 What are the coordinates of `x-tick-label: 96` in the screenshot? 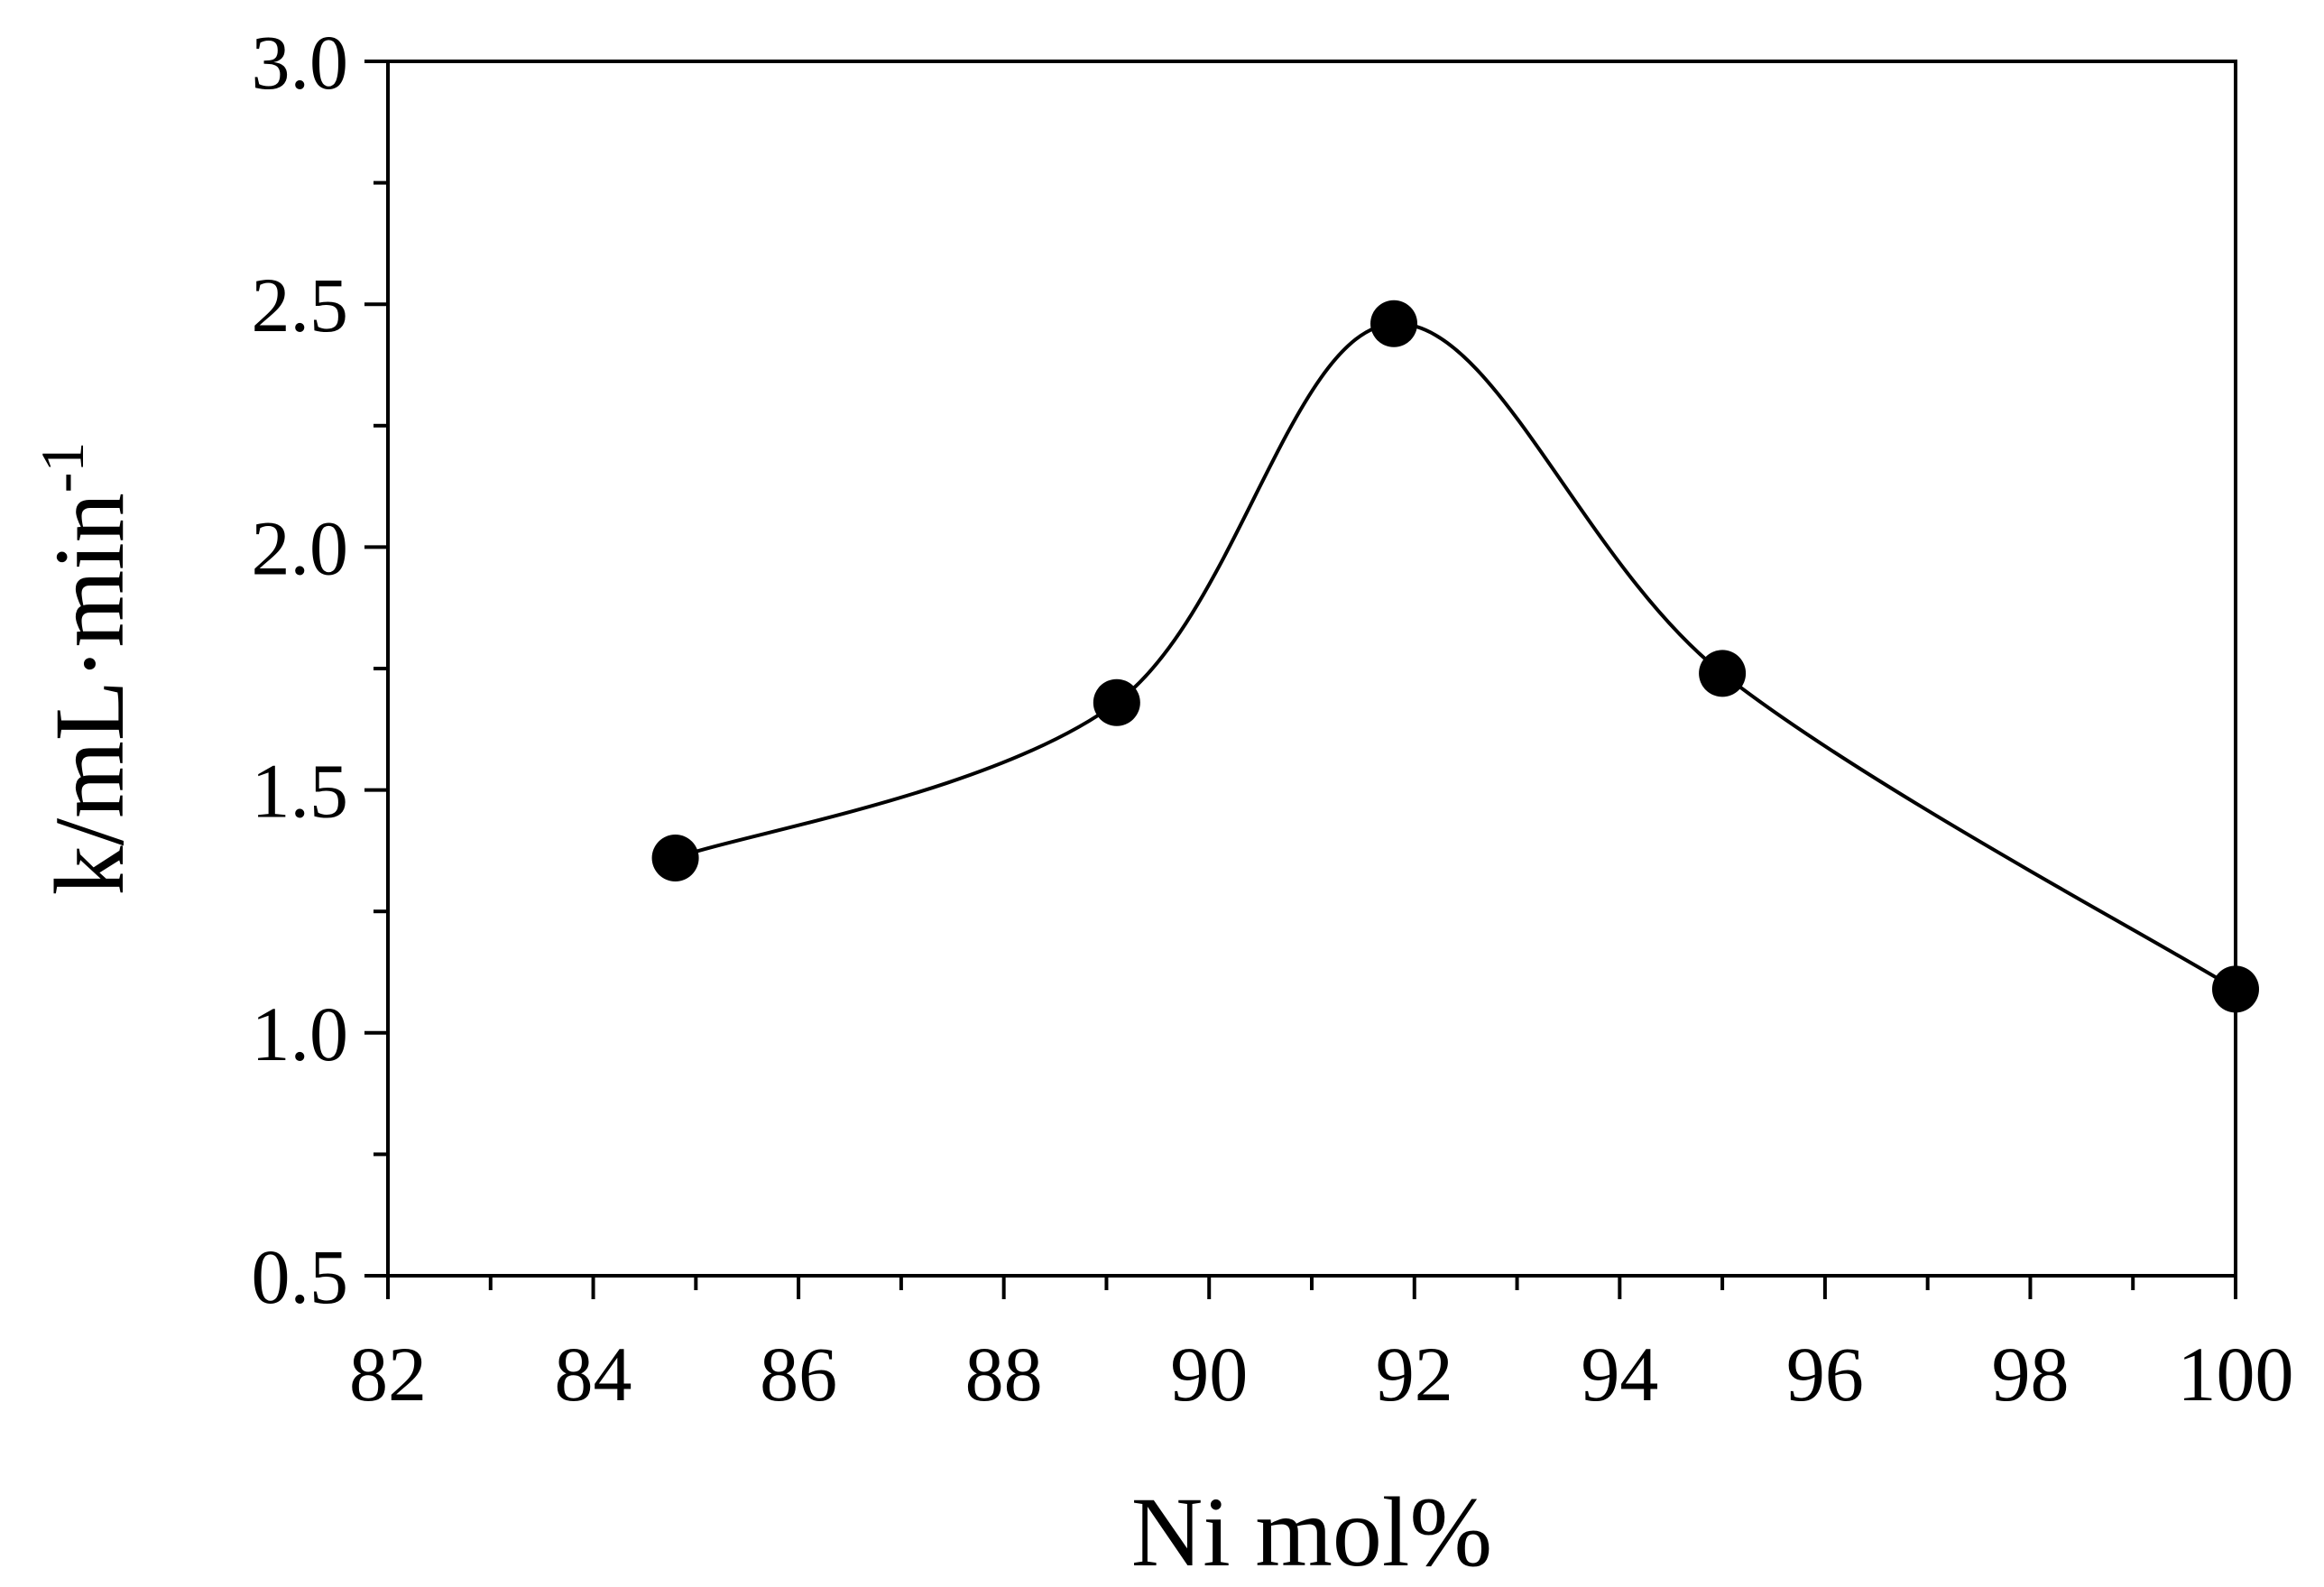 It's located at (1825, 1374).